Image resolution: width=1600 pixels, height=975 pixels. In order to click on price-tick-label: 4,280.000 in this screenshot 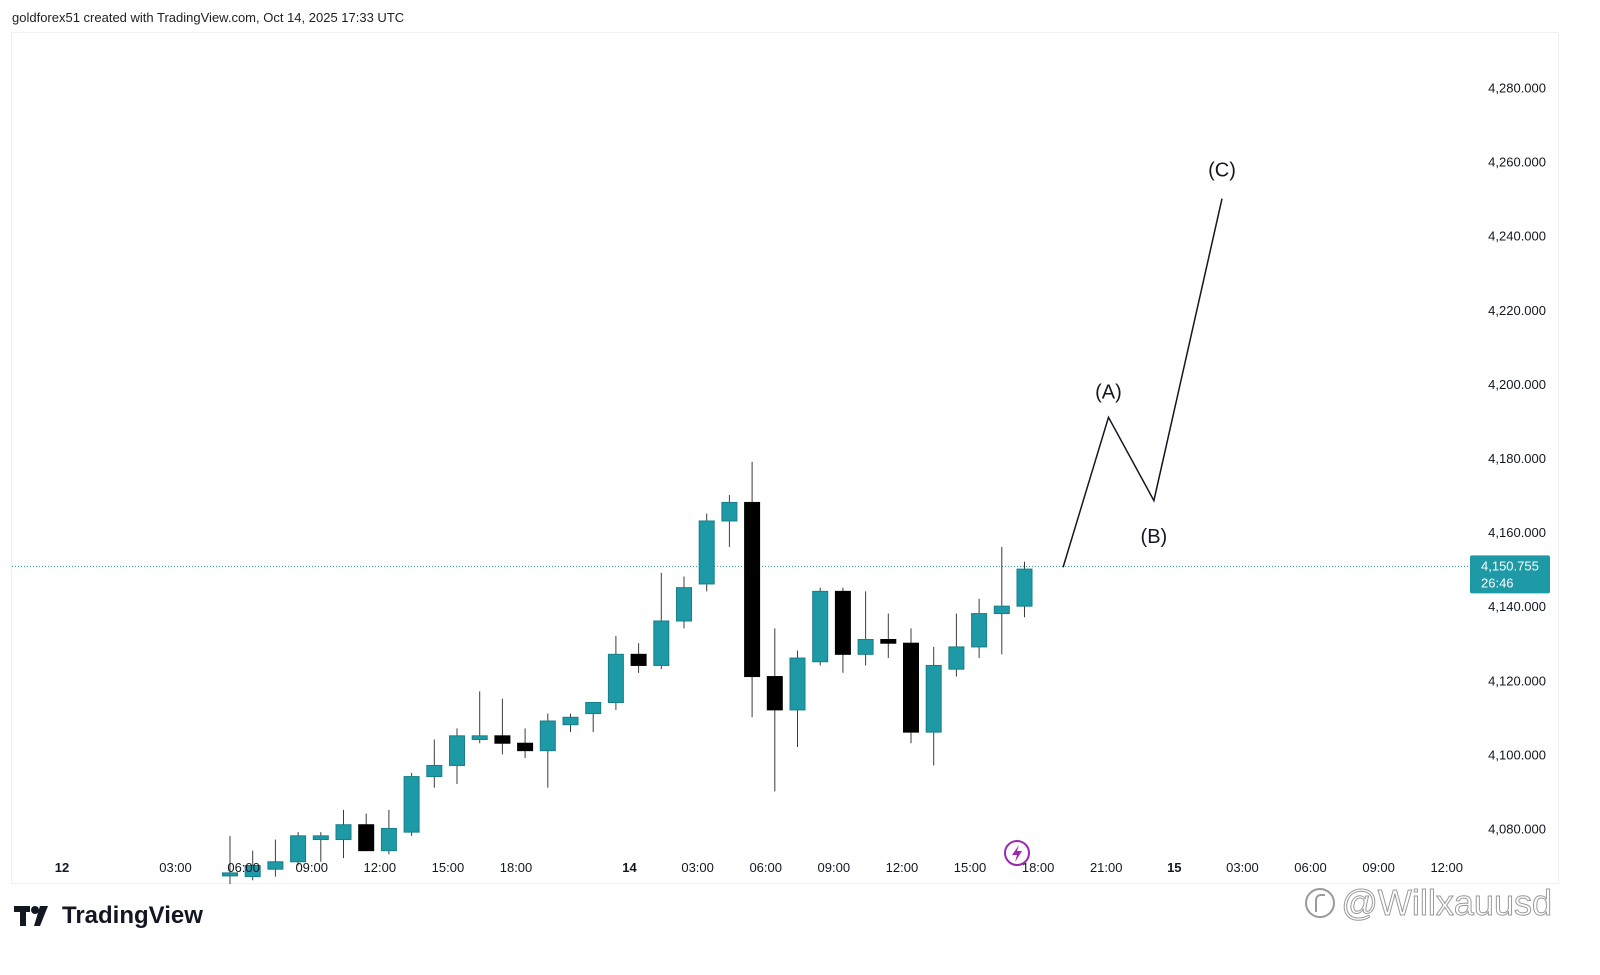, I will do `click(1517, 88)`.